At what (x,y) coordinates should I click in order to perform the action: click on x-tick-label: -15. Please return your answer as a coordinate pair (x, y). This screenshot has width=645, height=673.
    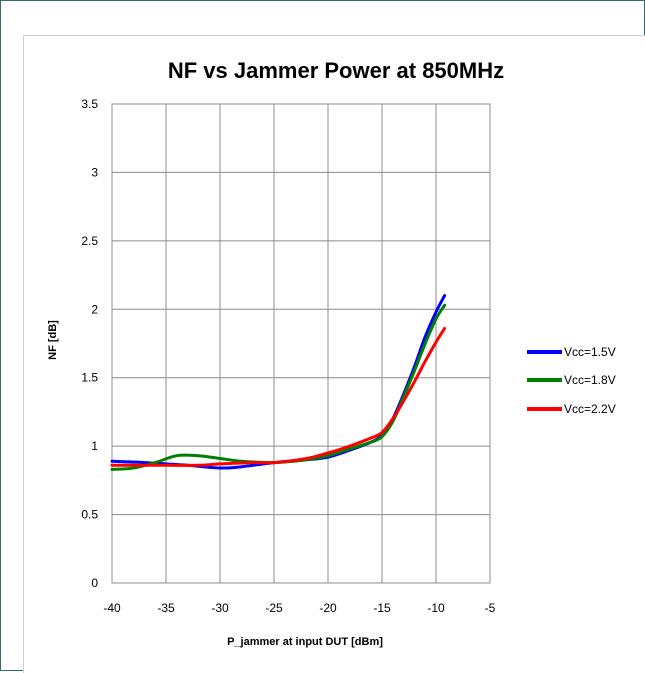
    Looking at the image, I should click on (382, 608).